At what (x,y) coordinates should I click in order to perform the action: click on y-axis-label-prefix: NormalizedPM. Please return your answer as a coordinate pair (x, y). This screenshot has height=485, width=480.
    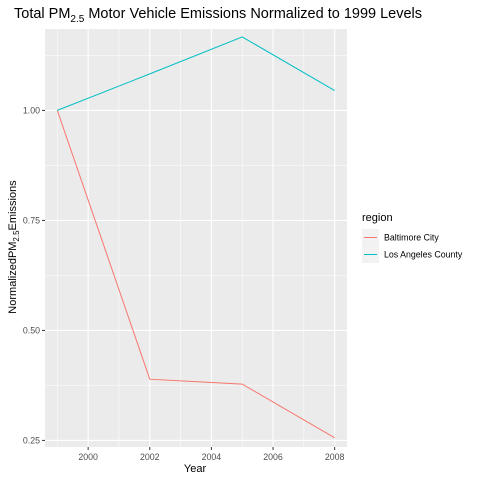
    Looking at the image, I should click on (13, 278).